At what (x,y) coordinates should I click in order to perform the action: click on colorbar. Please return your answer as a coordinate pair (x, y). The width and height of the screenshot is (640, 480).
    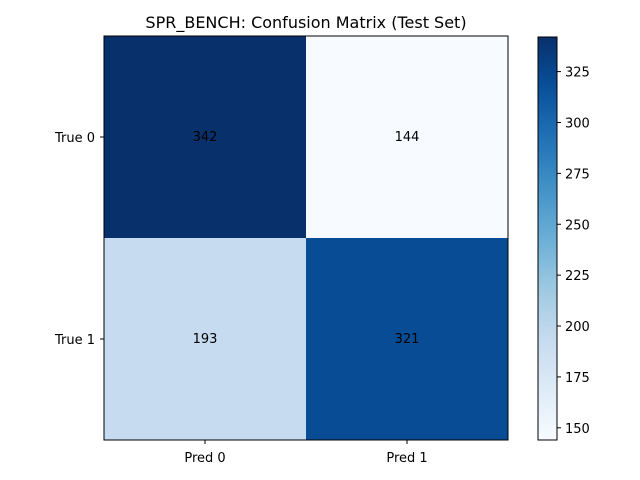
    Looking at the image, I should click on (547, 238).